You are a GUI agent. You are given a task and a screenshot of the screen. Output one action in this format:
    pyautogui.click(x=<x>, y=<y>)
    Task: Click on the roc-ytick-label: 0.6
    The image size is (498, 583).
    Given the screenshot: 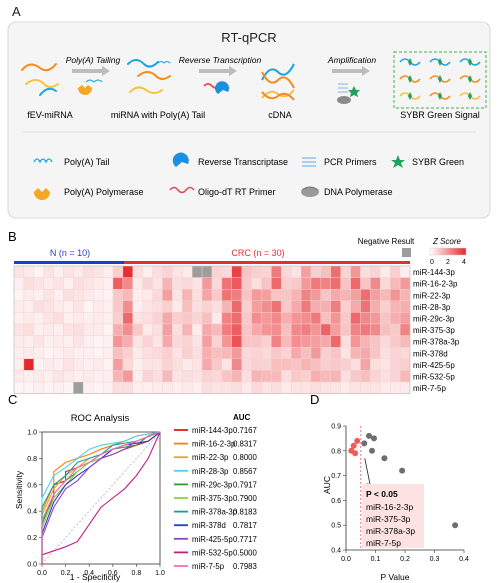 What is the action you would take?
    pyautogui.click(x=32, y=485)
    